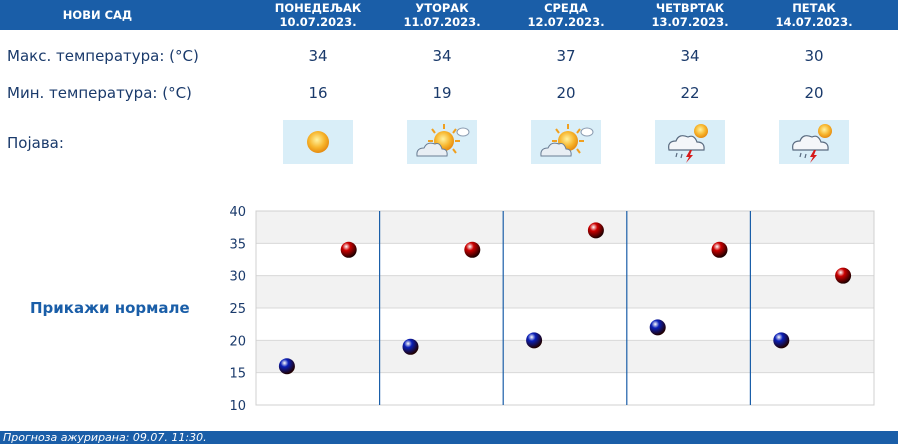 The image size is (900, 444). I want to click on min-temp-day-1: 16, so click(318, 93).